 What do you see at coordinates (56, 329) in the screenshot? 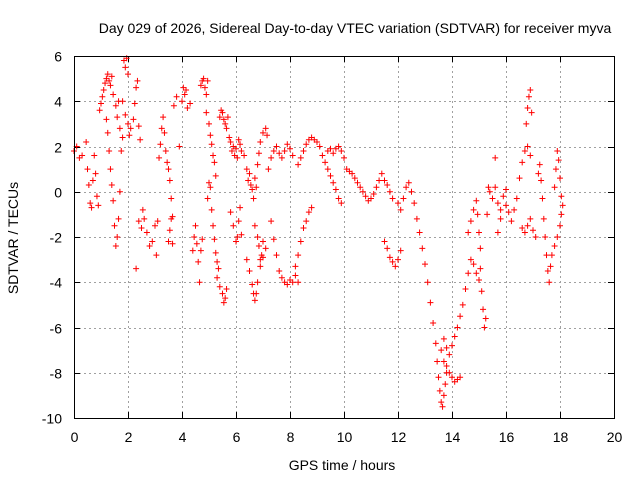
I see `y-tick-label: -6` at bounding box center [56, 329].